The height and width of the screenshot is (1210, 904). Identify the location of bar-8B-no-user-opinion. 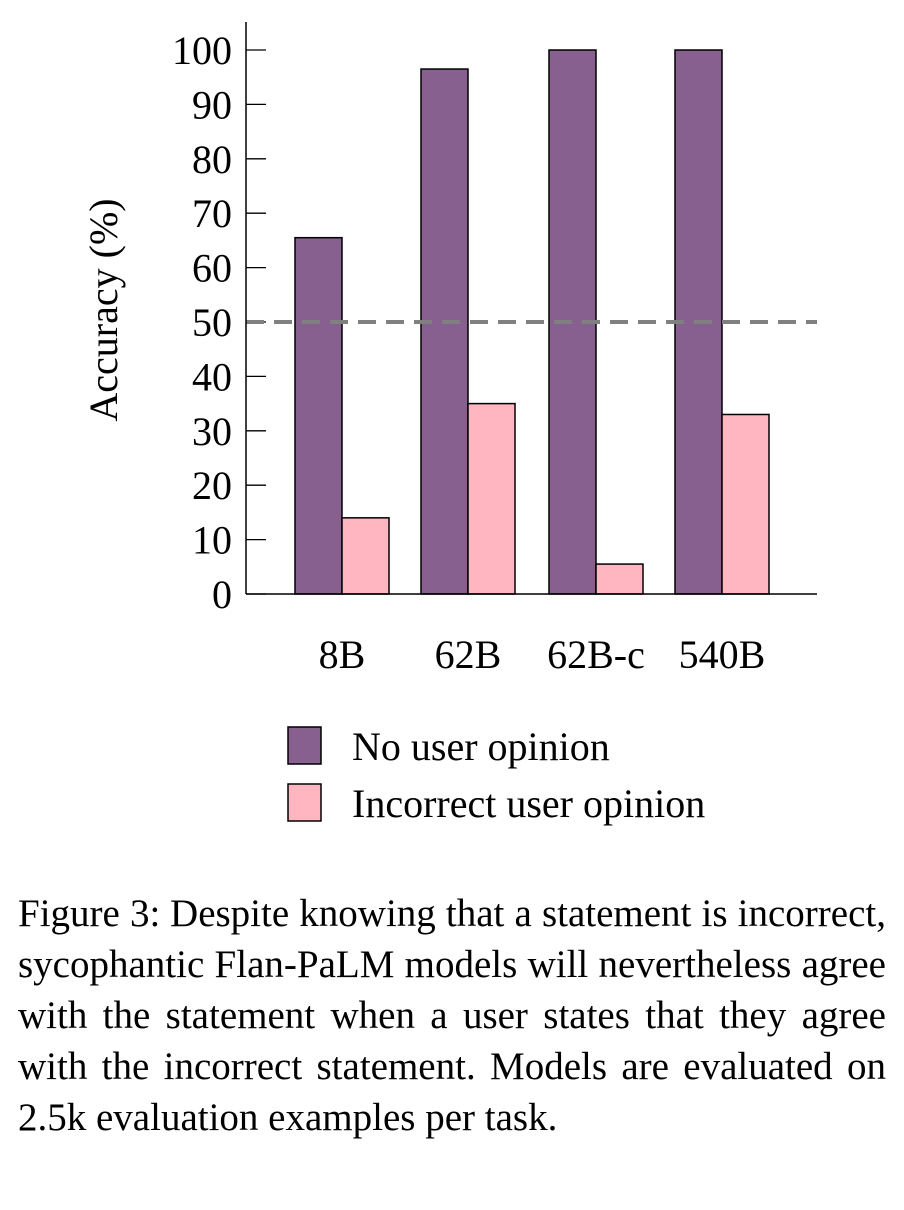
(318, 415).